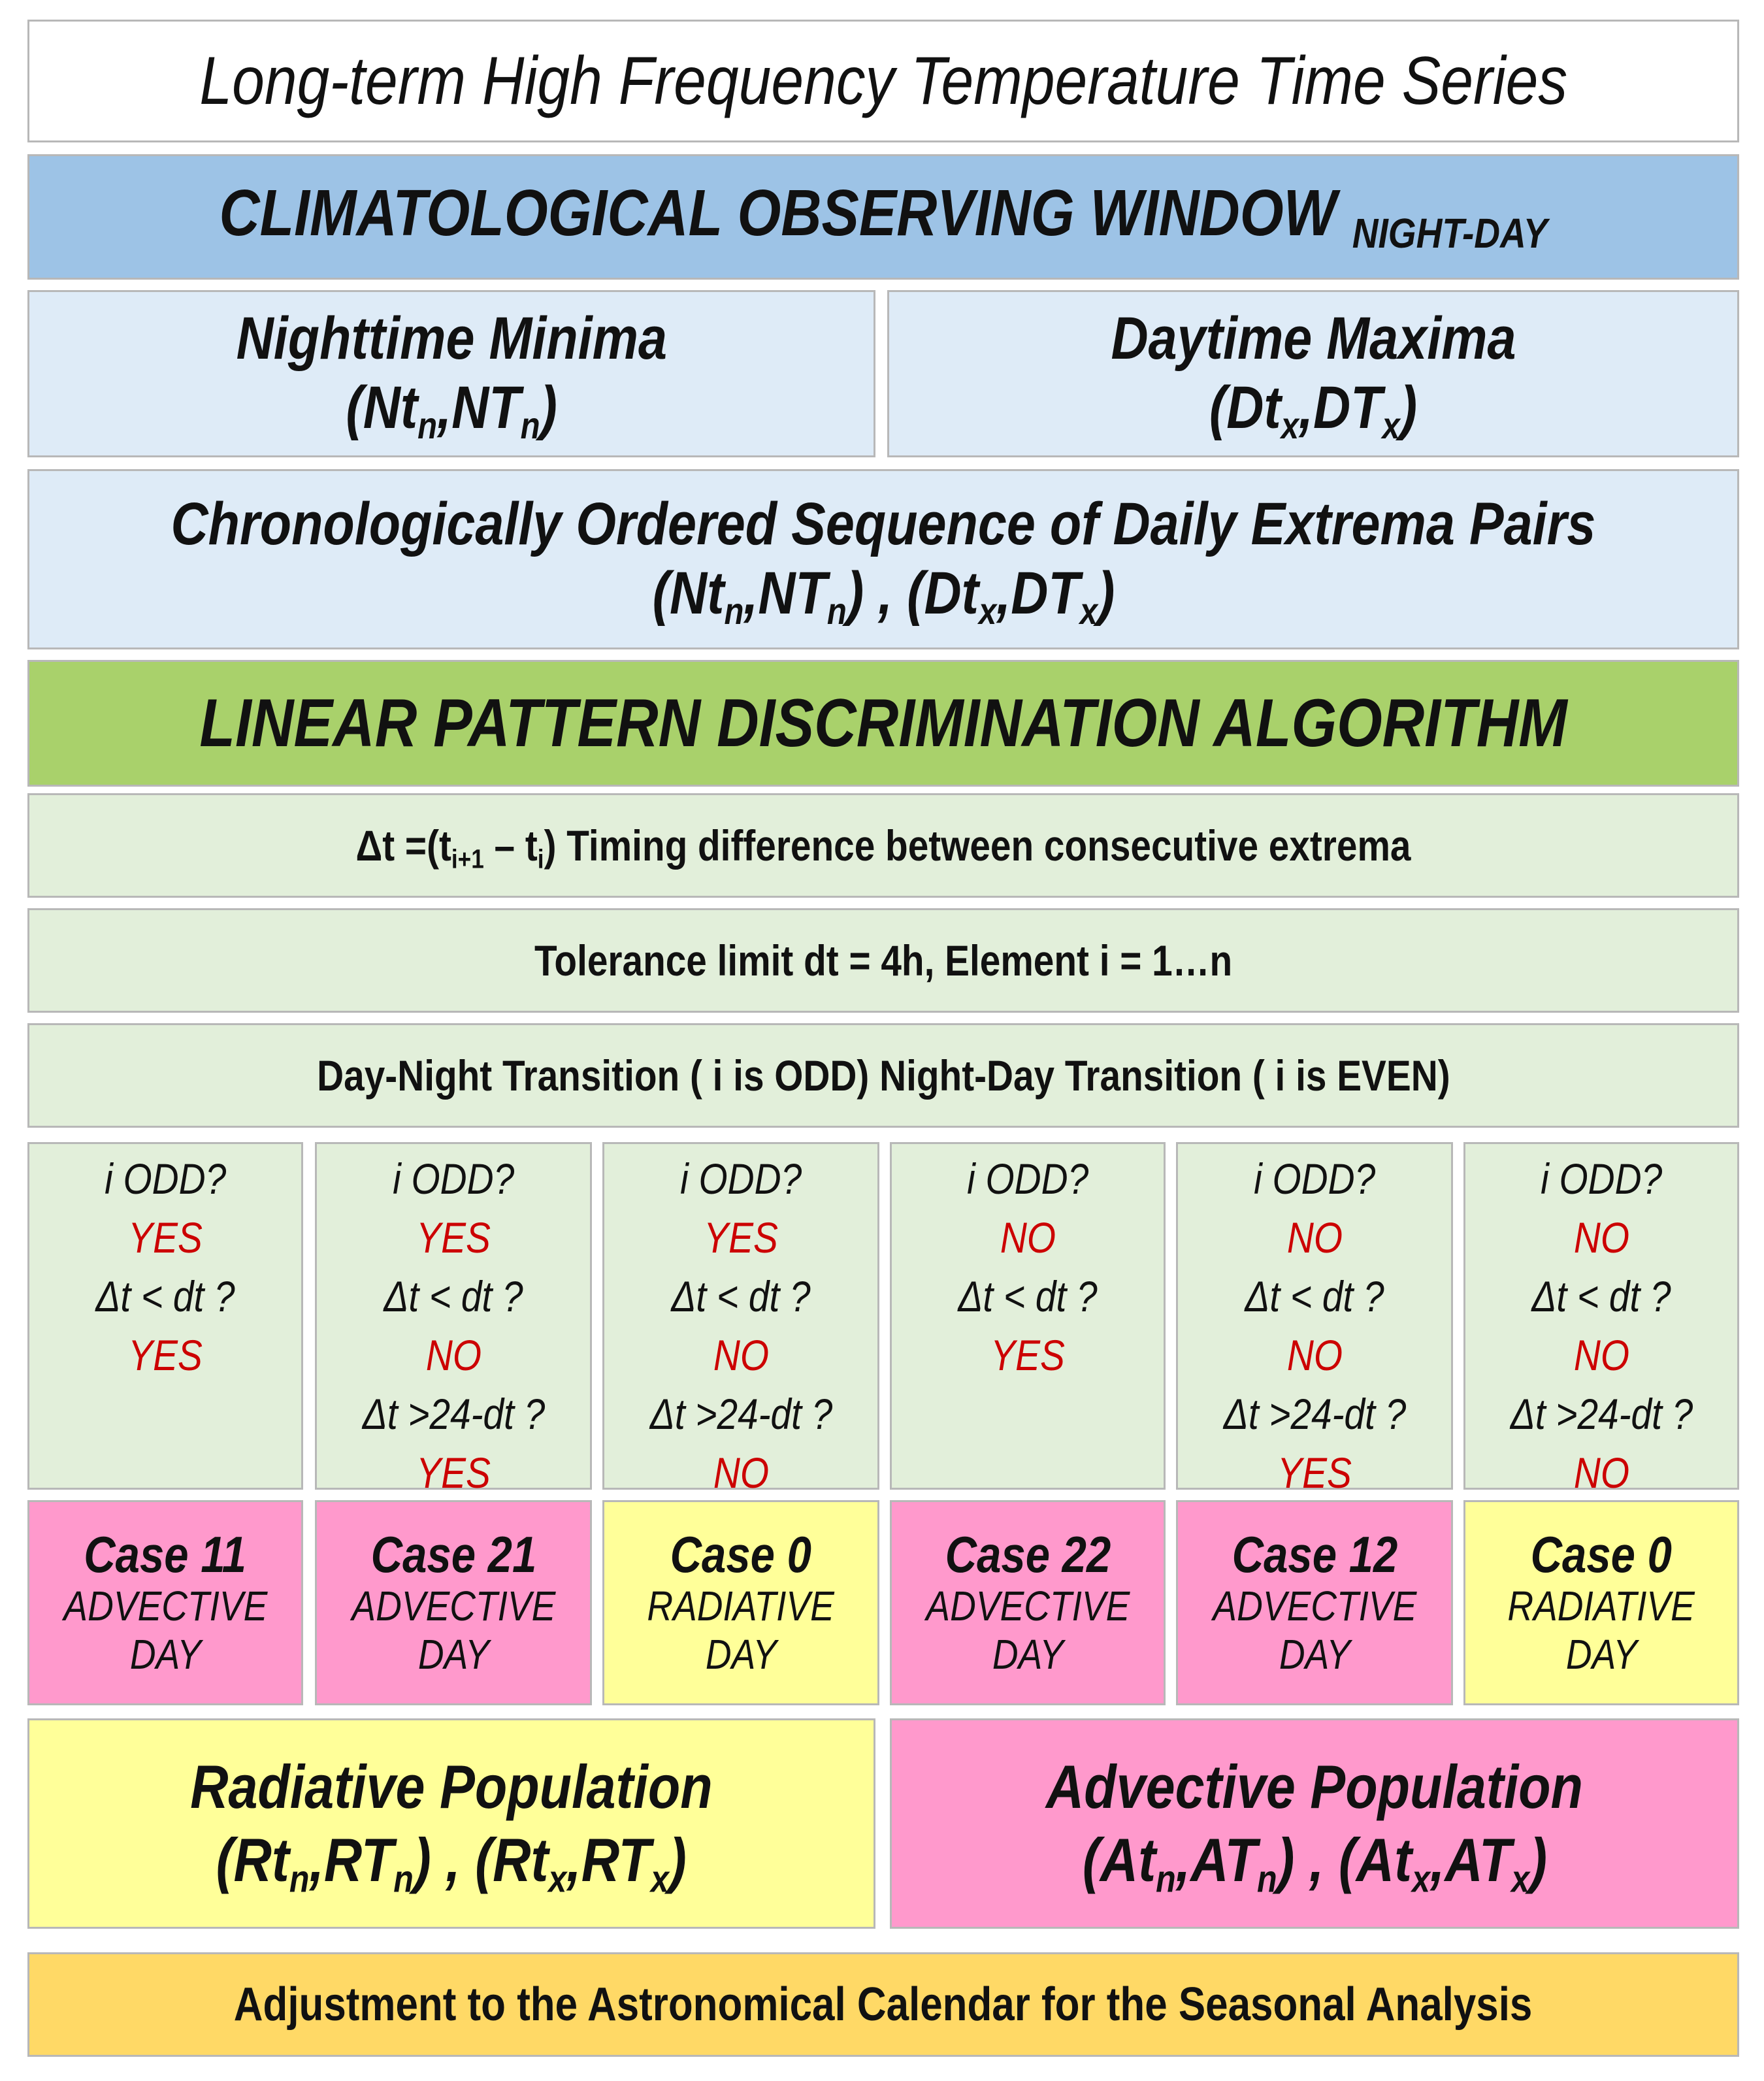  I want to click on algorithm-box: LINEAR PATTERN DISCRIMINATION ALGORITHM, so click(883, 723).